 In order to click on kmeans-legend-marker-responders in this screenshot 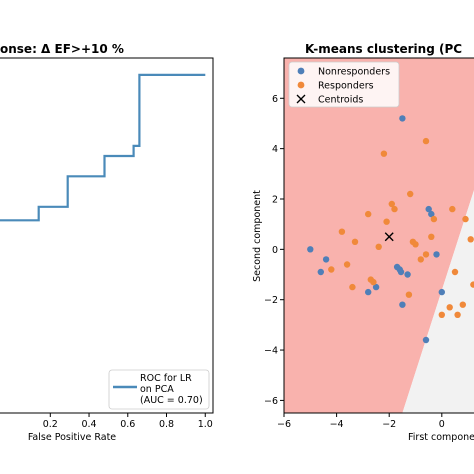, I will do `click(301, 85)`.